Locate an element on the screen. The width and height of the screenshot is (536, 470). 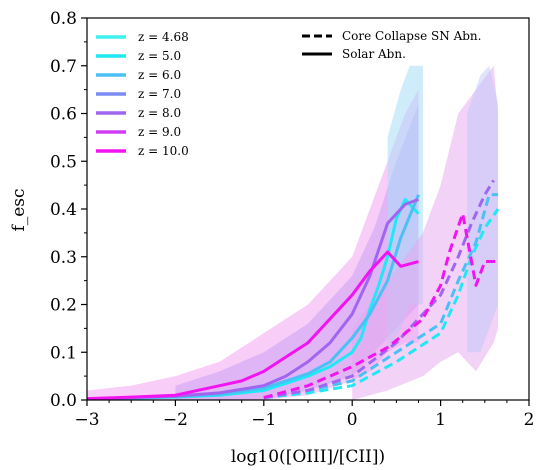
x-tick-label: 0 is located at coordinates (352, 420).